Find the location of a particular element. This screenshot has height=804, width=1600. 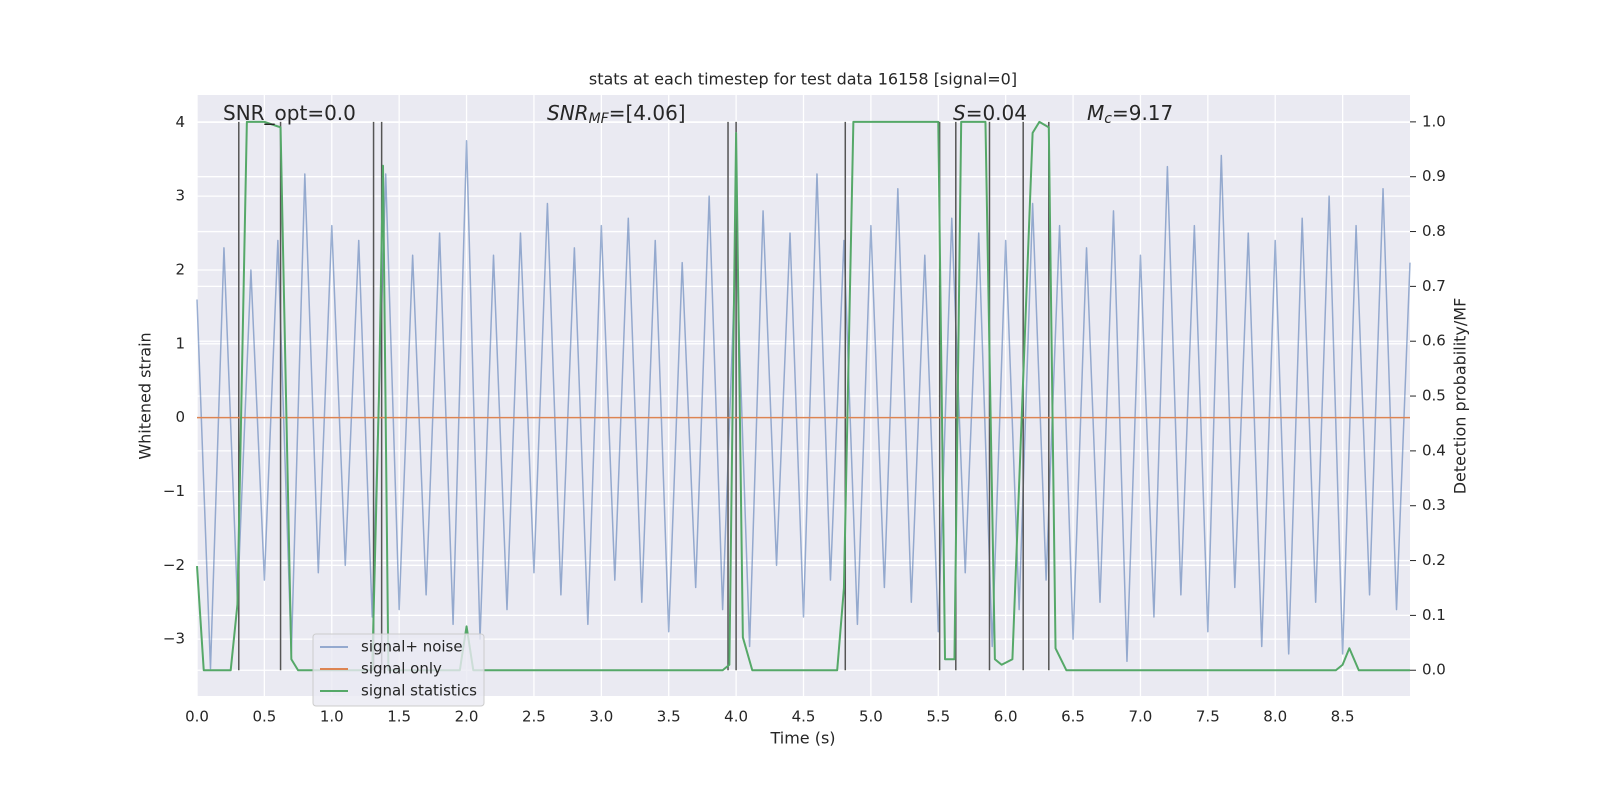

annotation: SNRMF=[4.06] is located at coordinates (616, 114).